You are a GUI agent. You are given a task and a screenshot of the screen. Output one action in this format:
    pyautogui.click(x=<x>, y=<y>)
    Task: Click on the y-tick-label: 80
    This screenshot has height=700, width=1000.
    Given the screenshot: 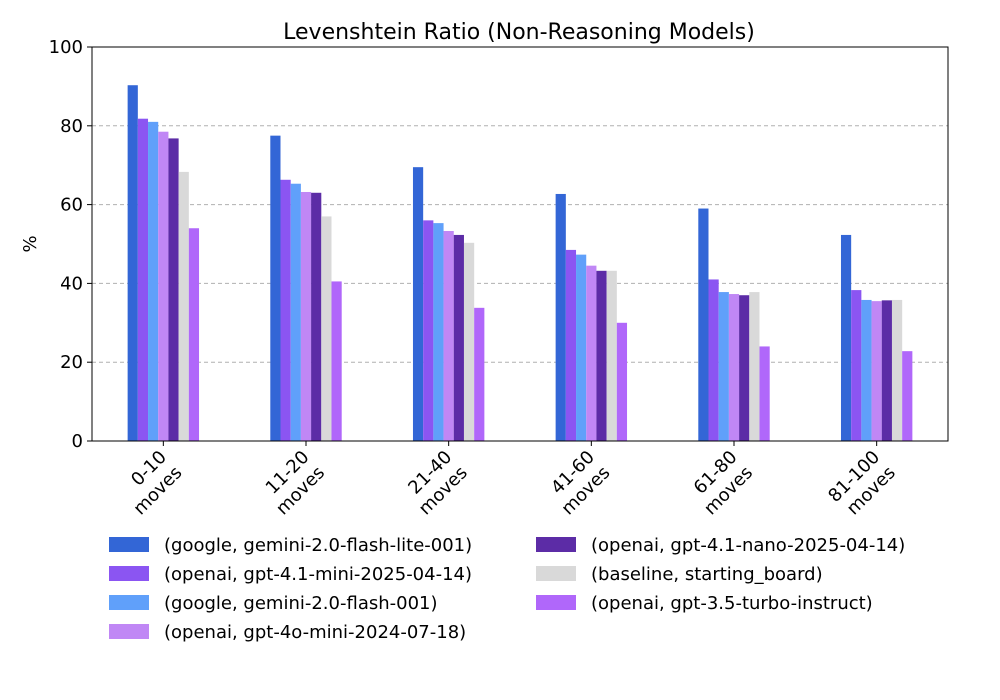 What is the action you would take?
    pyautogui.click(x=71, y=126)
    